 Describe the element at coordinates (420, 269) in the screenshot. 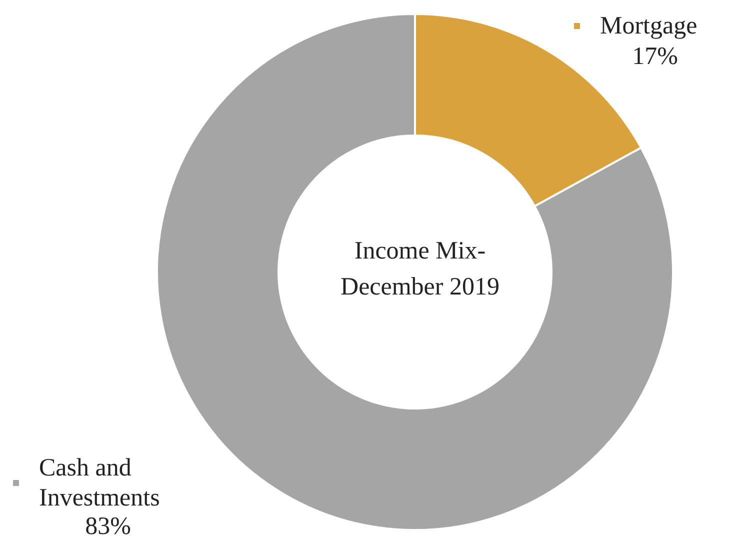

I see `text: Income Mix-December 2019` at that location.